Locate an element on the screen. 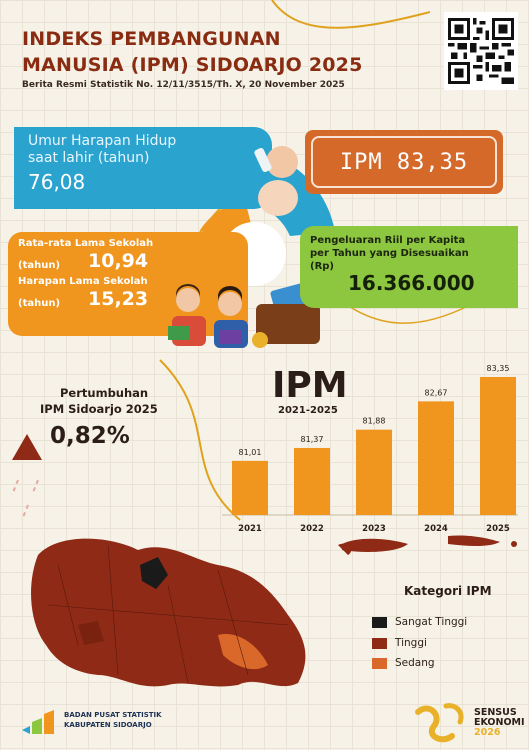 The image size is (529, 750). legend-title: Kategori IPM is located at coordinates (448, 591).